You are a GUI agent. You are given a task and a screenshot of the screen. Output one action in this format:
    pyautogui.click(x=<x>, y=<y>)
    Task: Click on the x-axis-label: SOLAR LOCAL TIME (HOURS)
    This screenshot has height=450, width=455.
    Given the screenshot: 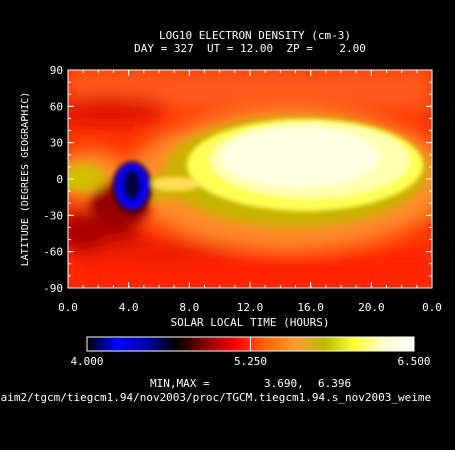 What is the action you would take?
    pyautogui.click(x=250, y=322)
    